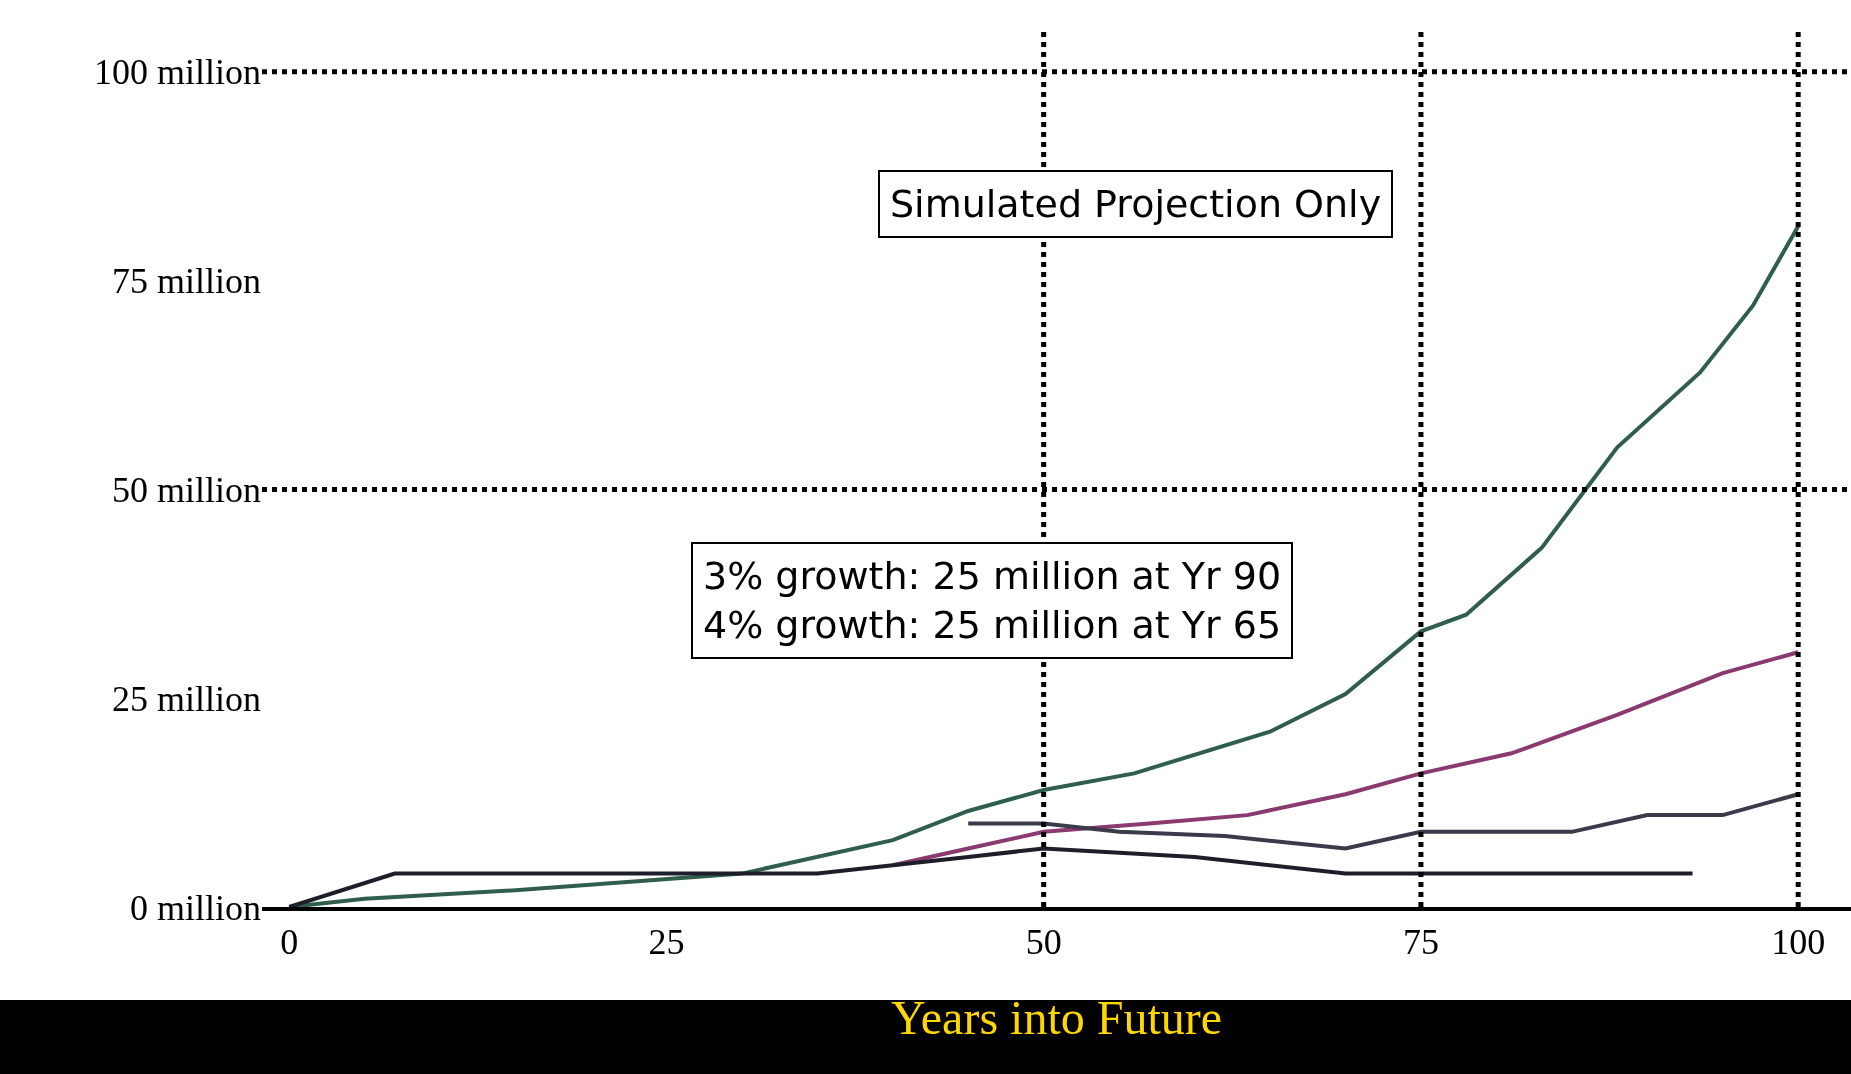  What do you see at coordinates (1420, 942) in the screenshot?
I see `x-tick-label: 75` at bounding box center [1420, 942].